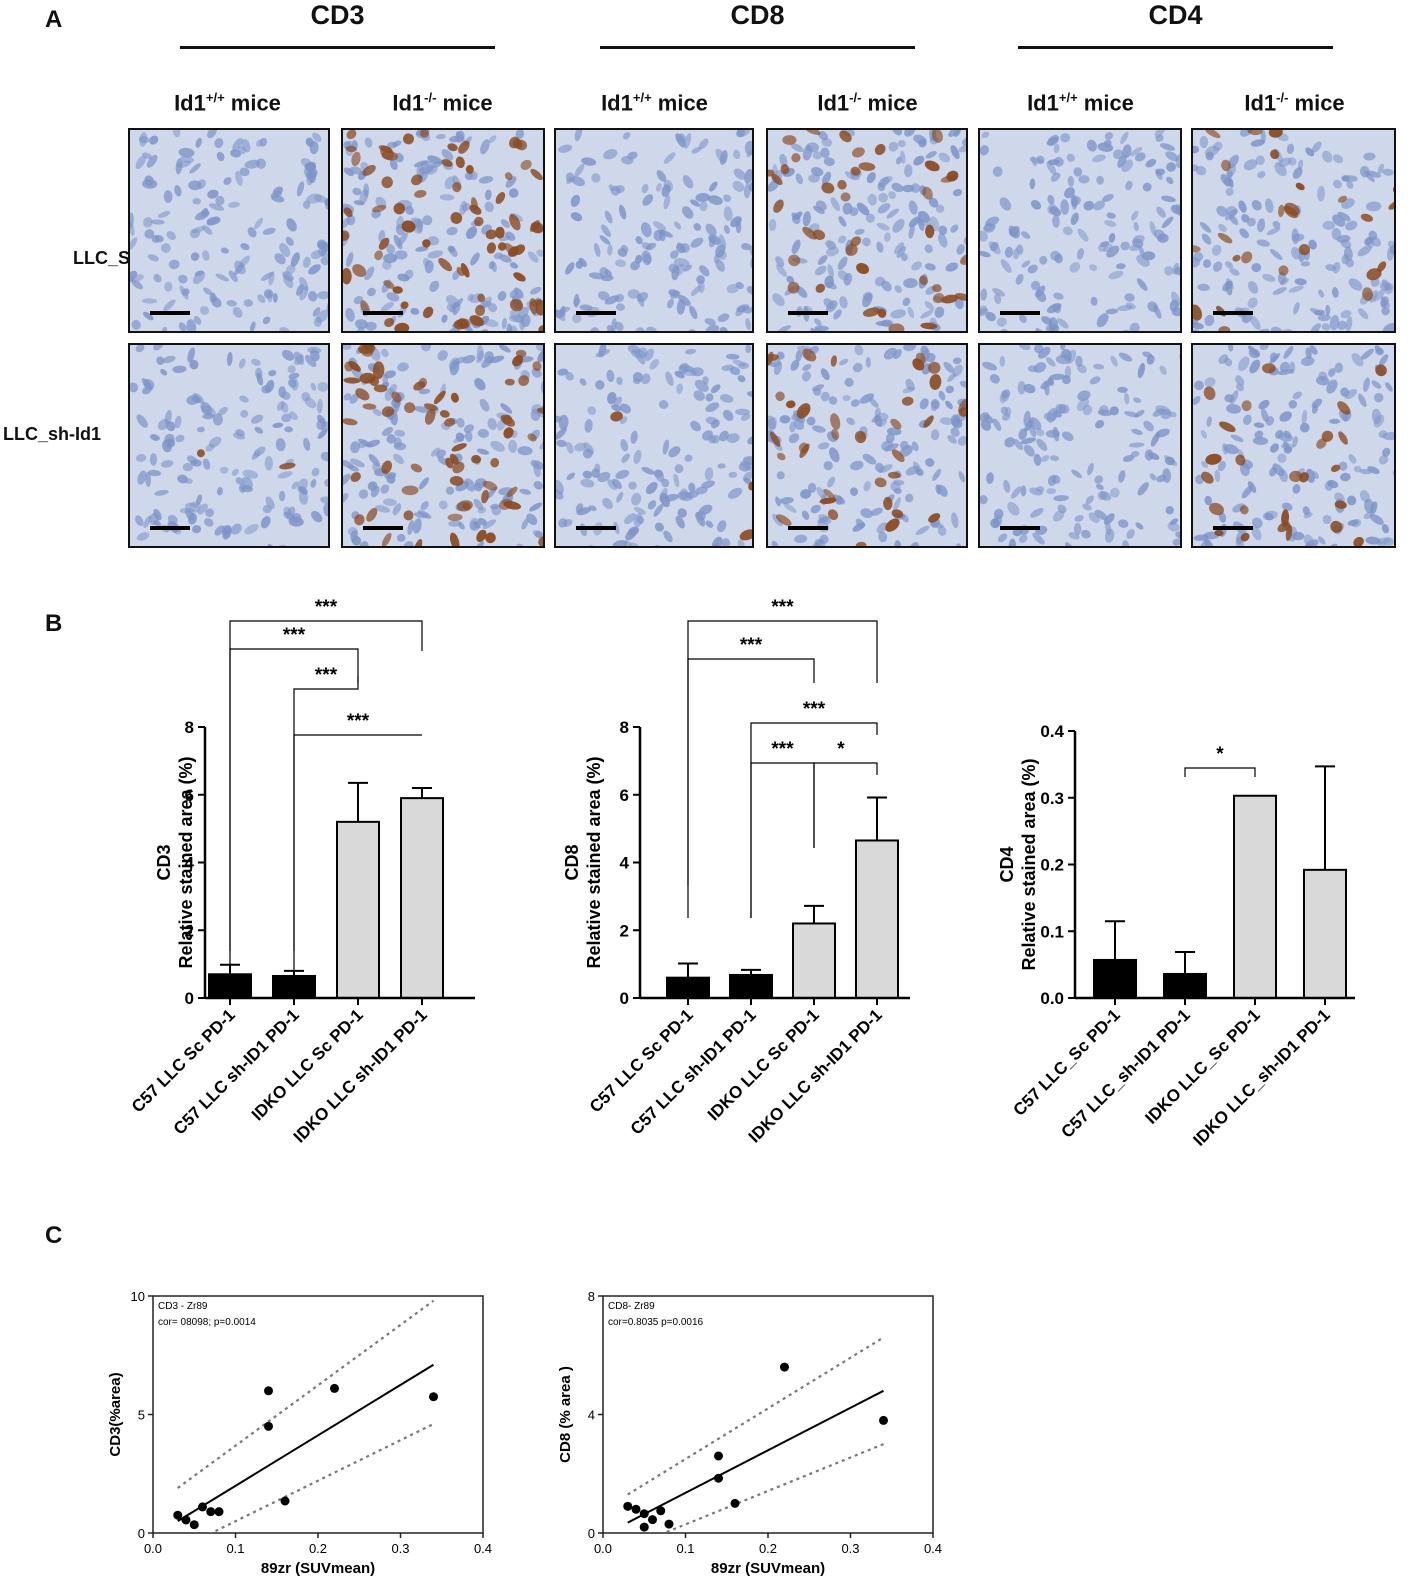 The image size is (1417, 1588). I want to click on tile-cd4-wt-llc-sh-id1, so click(1080, 445).